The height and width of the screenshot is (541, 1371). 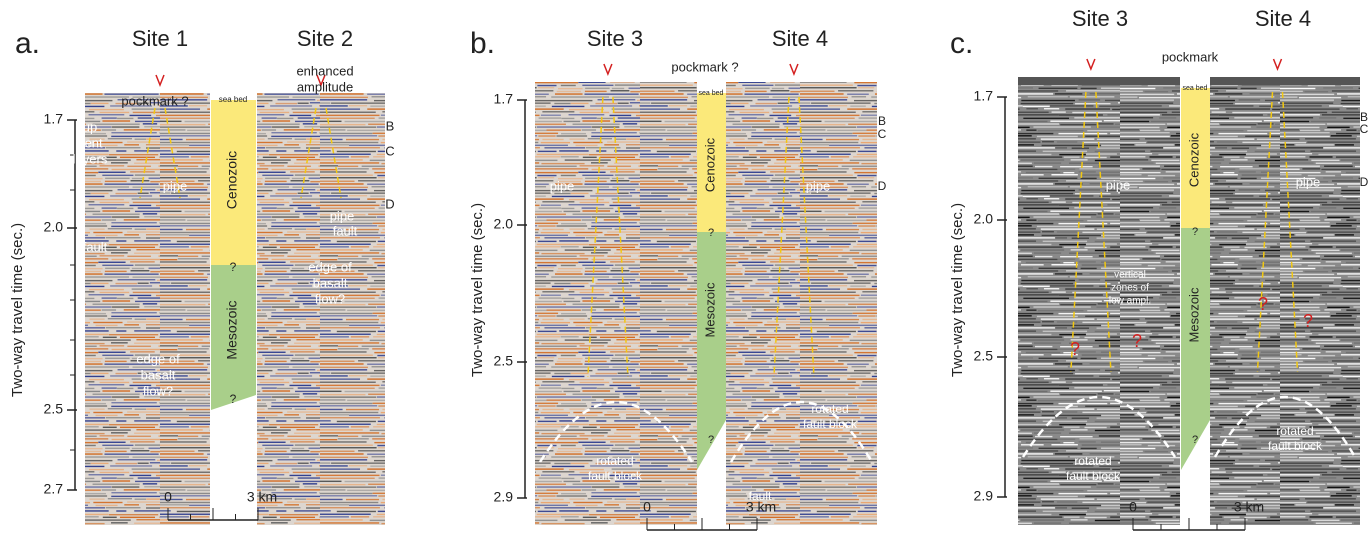 What do you see at coordinates (1130, 288) in the screenshot?
I see `annotation: zones of` at bounding box center [1130, 288].